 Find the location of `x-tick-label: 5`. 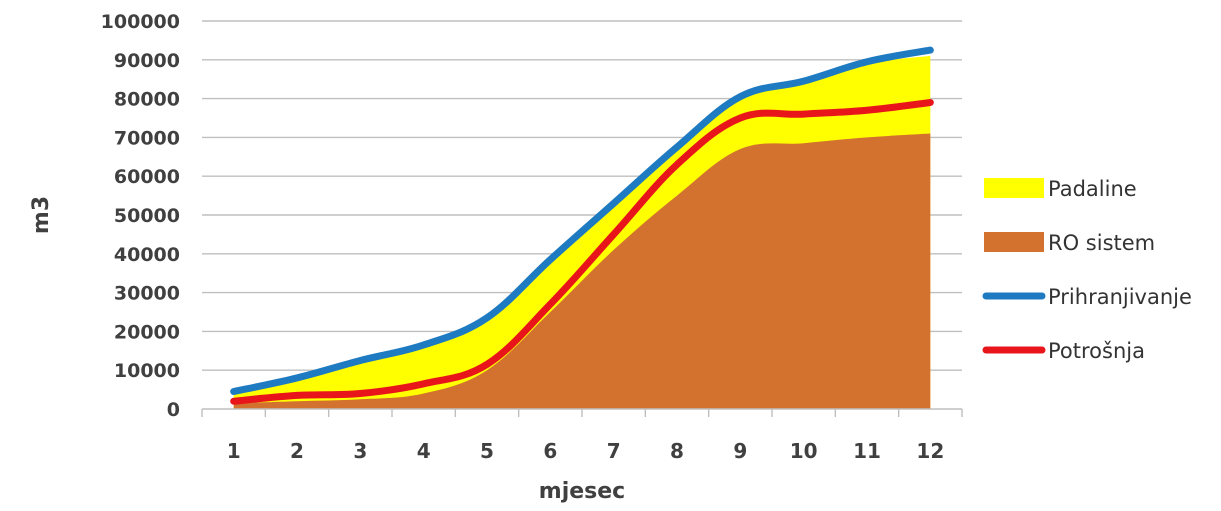

x-tick-label: 5 is located at coordinates (487, 451).